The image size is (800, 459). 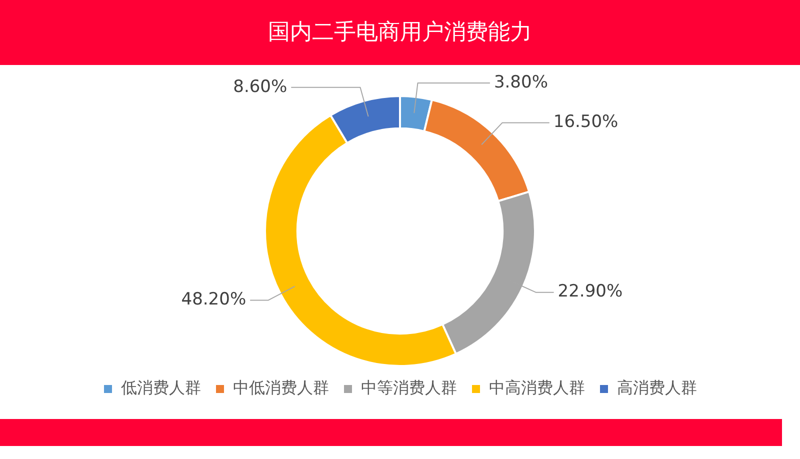 What do you see at coordinates (657, 388) in the screenshot?
I see `legend-label: 高消费人群` at bounding box center [657, 388].